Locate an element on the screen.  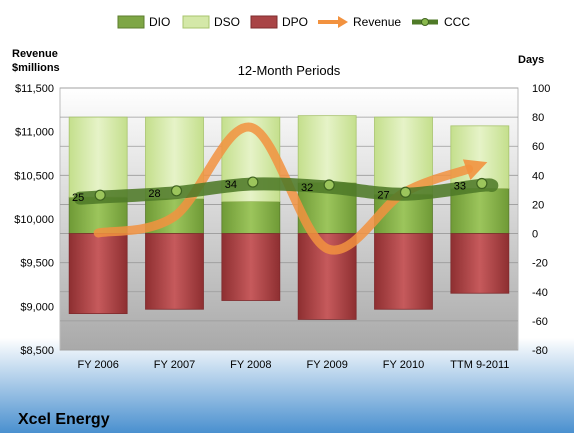
legend-label-dpo: DPO is located at coordinates (295, 22).